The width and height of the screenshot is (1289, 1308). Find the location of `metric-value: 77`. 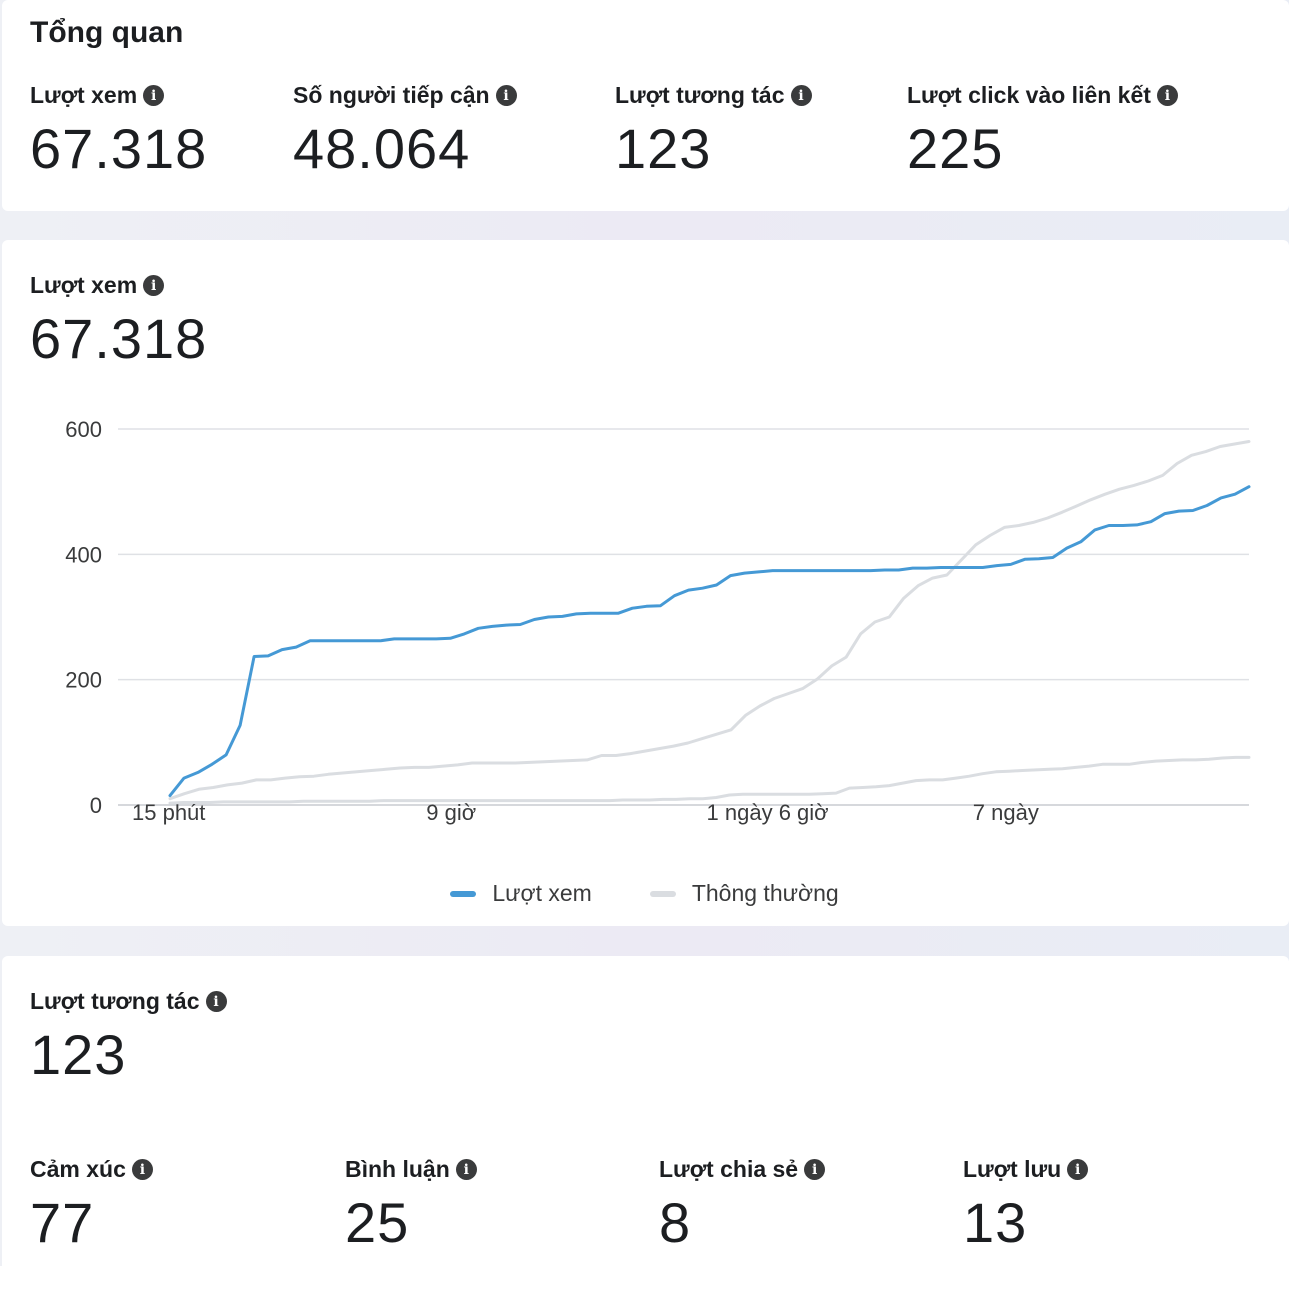

metric-value: 77 is located at coordinates (62, 1222).